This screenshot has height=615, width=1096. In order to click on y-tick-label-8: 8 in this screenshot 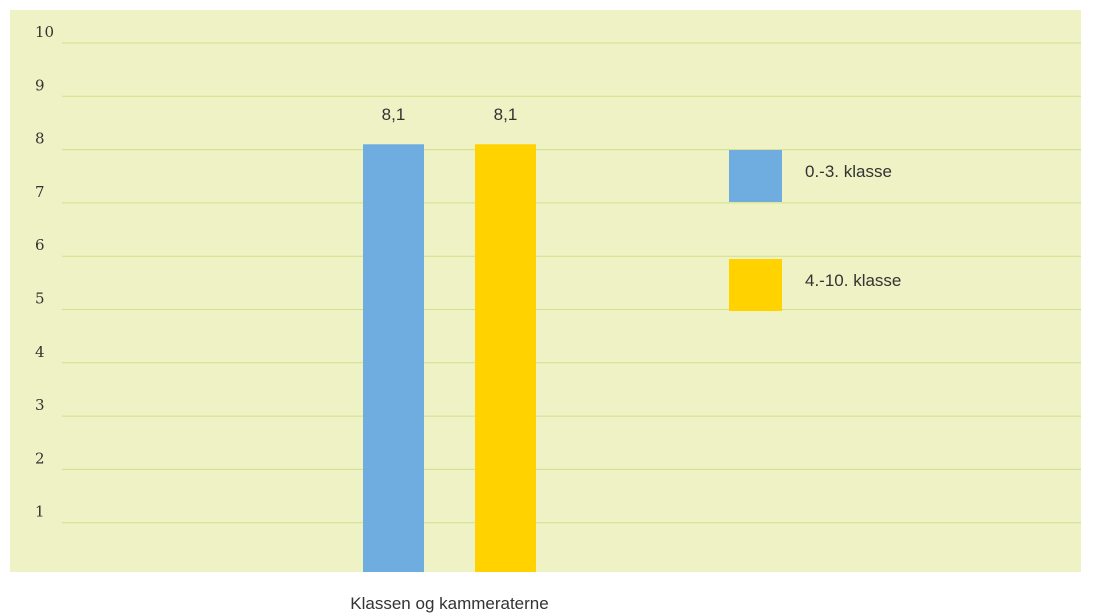, I will do `click(40, 139)`.